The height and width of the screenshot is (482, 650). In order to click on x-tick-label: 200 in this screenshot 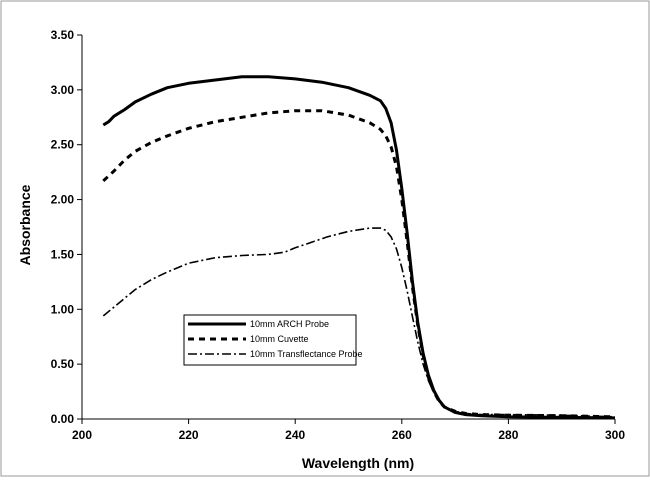, I will do `click(82, 435)`.